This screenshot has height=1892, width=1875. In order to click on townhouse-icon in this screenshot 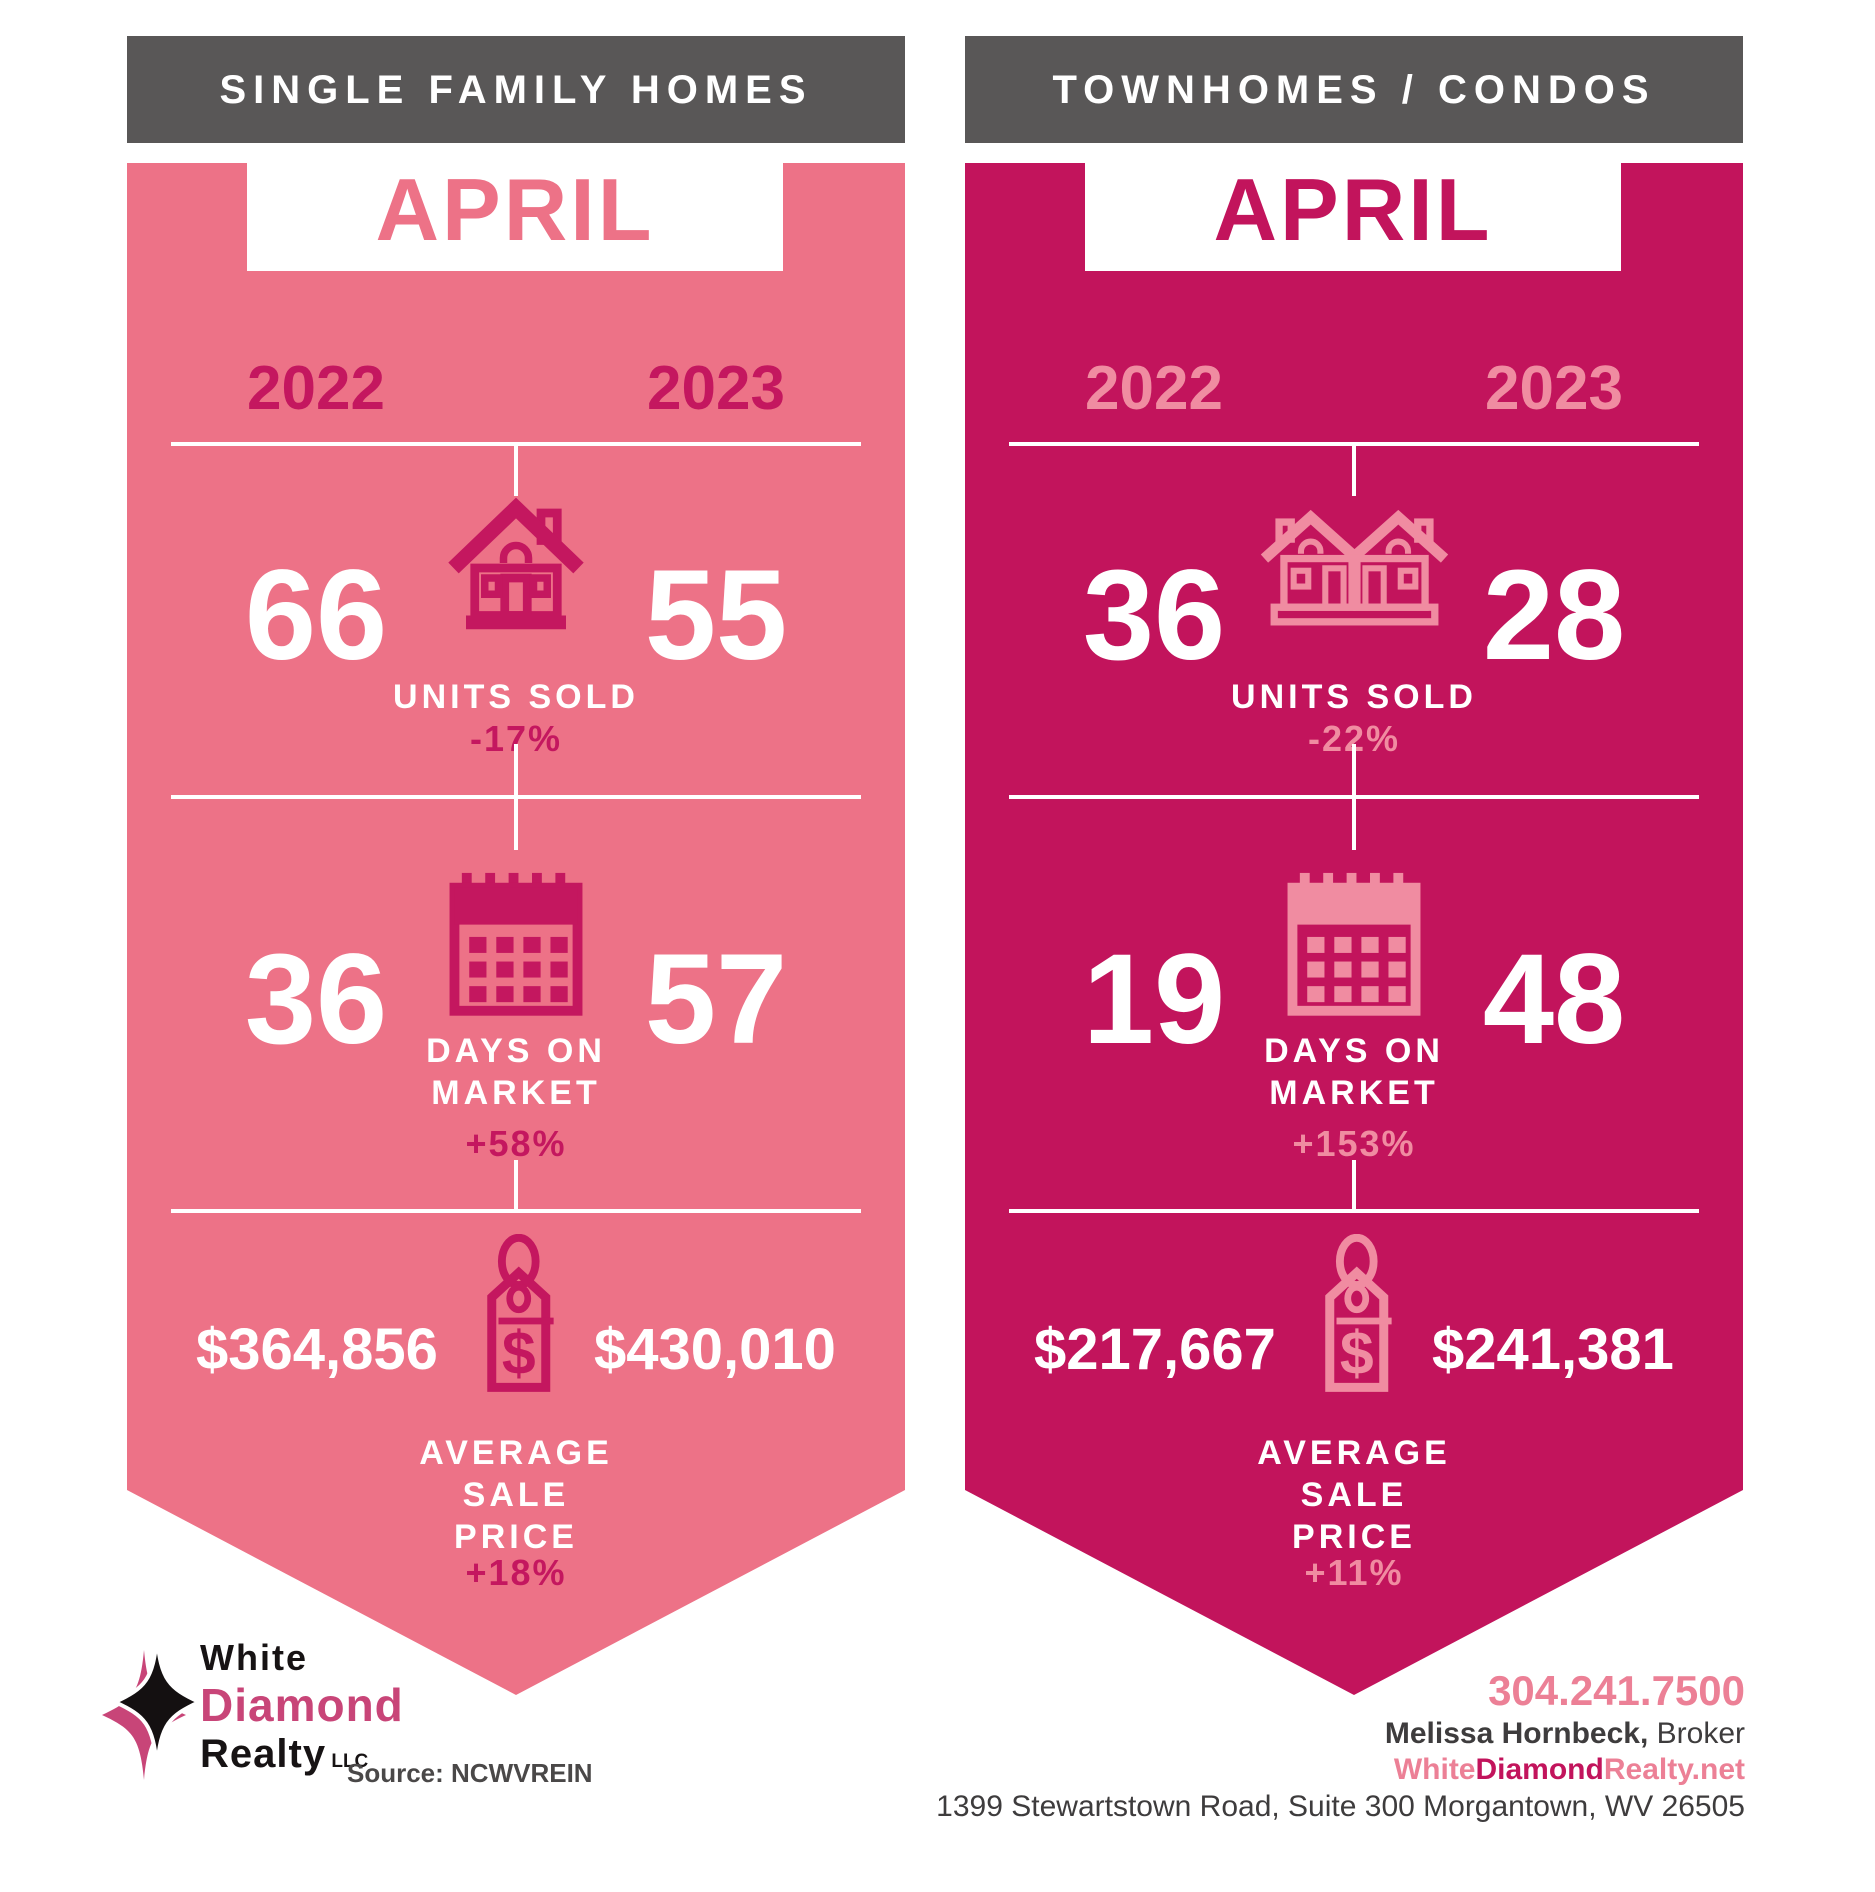, I will do `click(1354, 568)`.